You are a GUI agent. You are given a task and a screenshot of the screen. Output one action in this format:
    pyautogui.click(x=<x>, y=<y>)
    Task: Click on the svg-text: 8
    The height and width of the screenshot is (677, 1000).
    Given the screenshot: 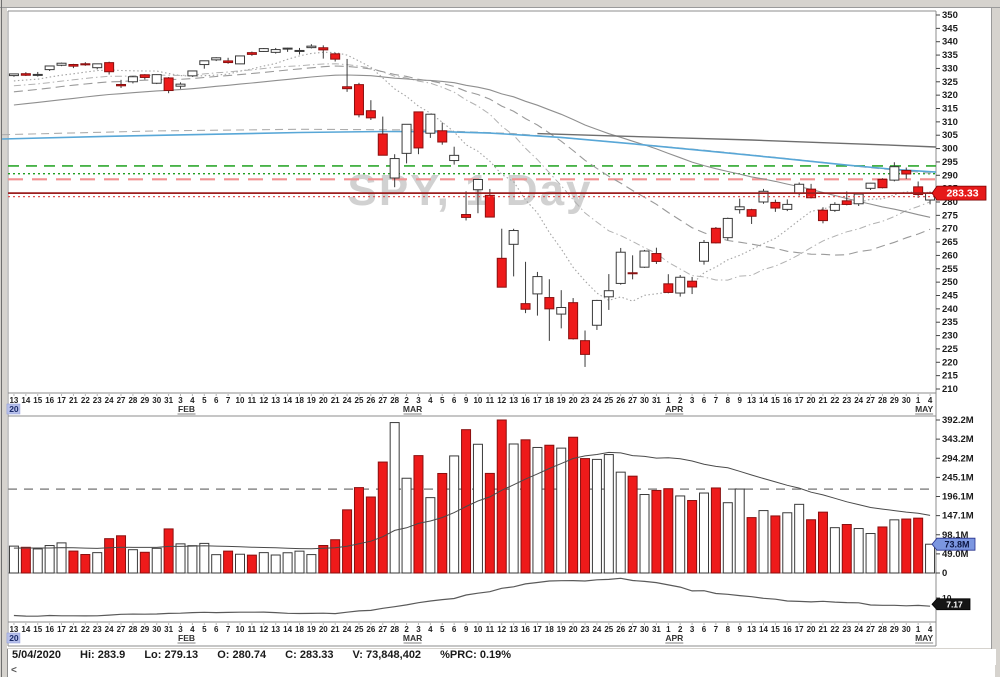 What is the action you would take?
    pyautogui.click(x=728, y=400)
    